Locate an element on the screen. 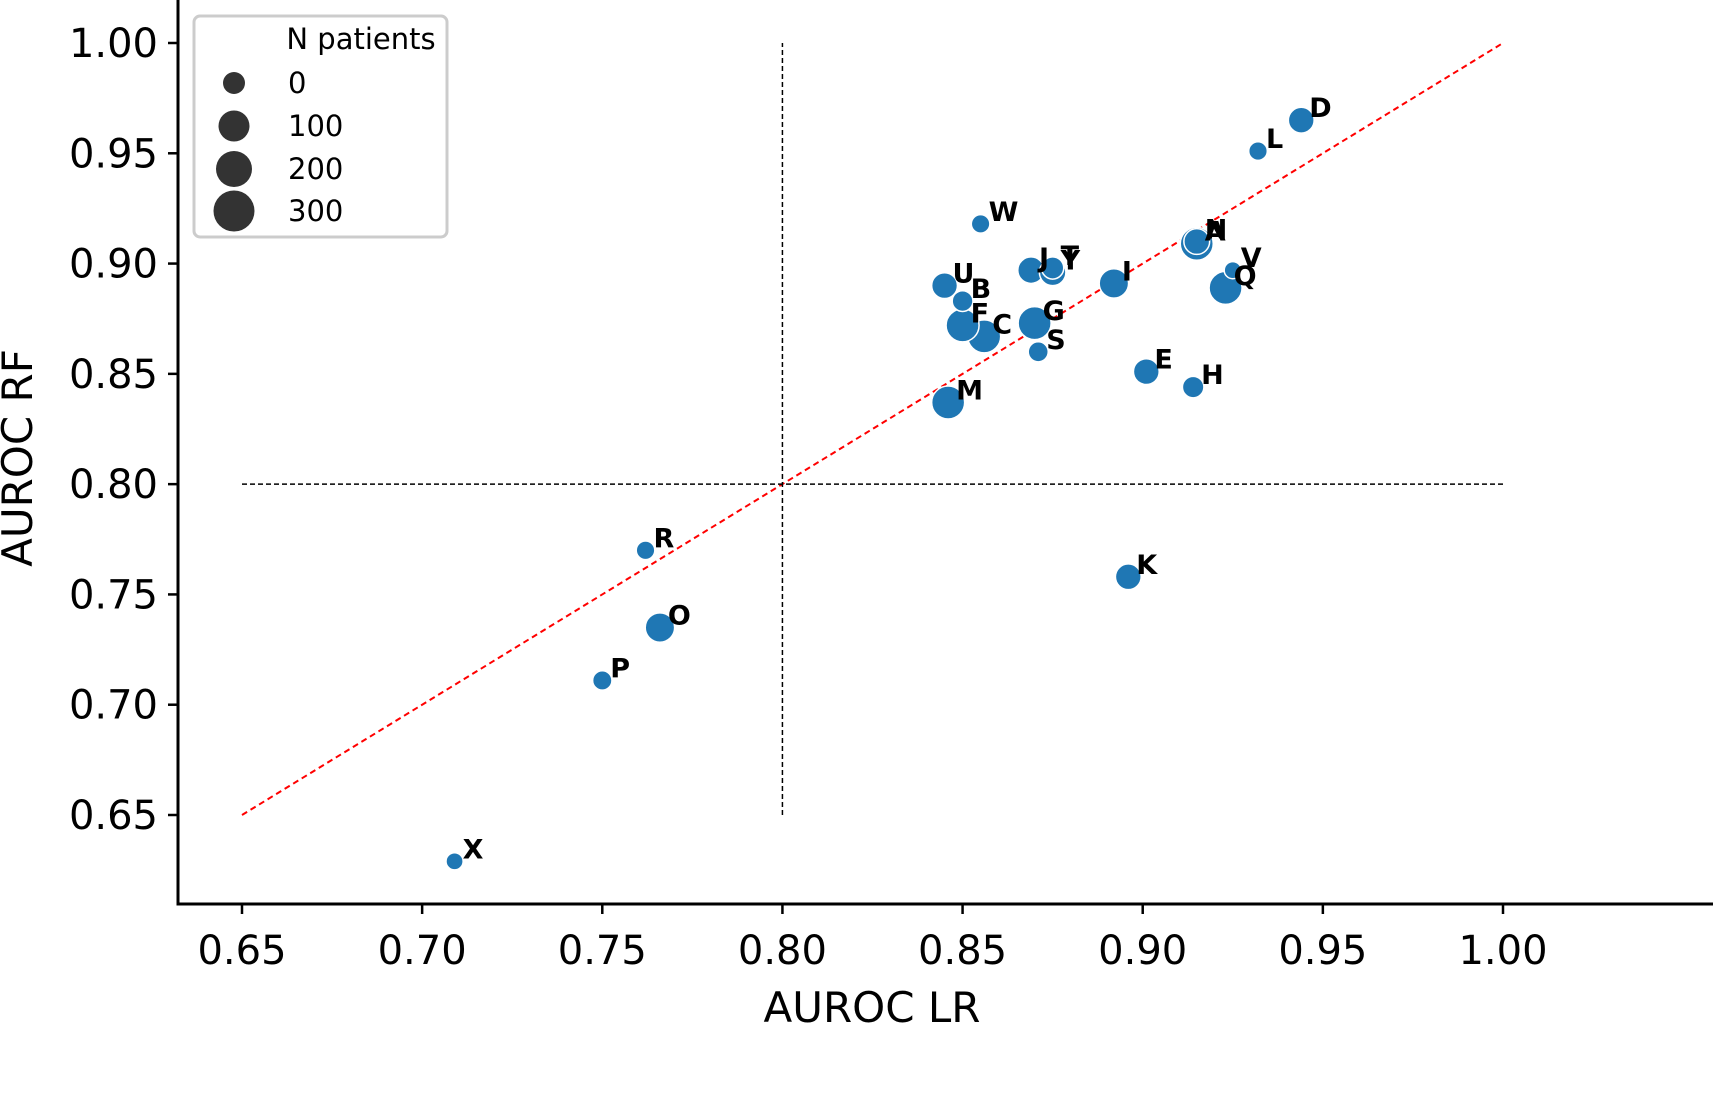 The width and height of the screenshot is (1713, 1117). legend-label: 0 is located at coordinates (297, 83).